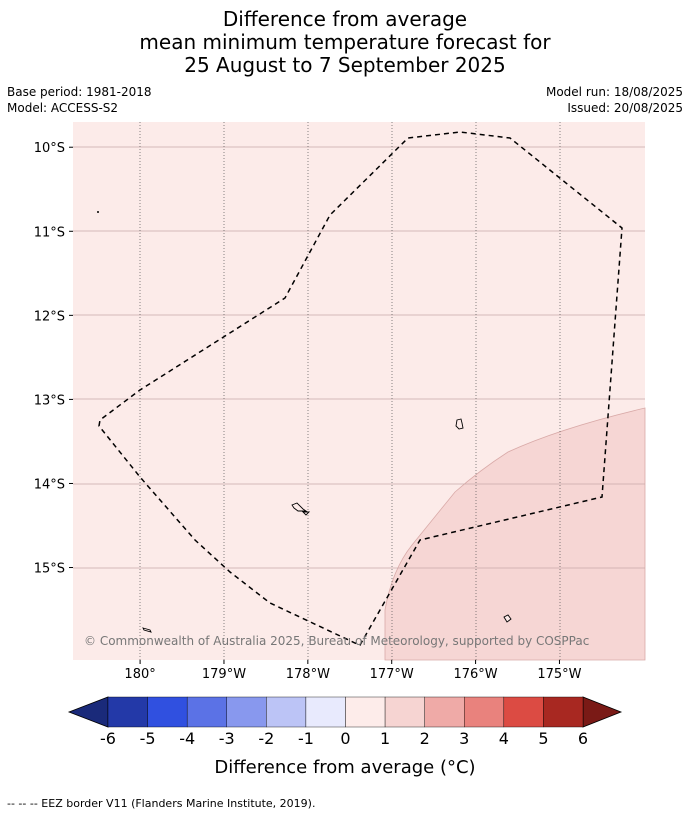 The width and height of the screenshot is (690, 816). I want to click on lon-tick-label: 179°W, so click(224, 674).